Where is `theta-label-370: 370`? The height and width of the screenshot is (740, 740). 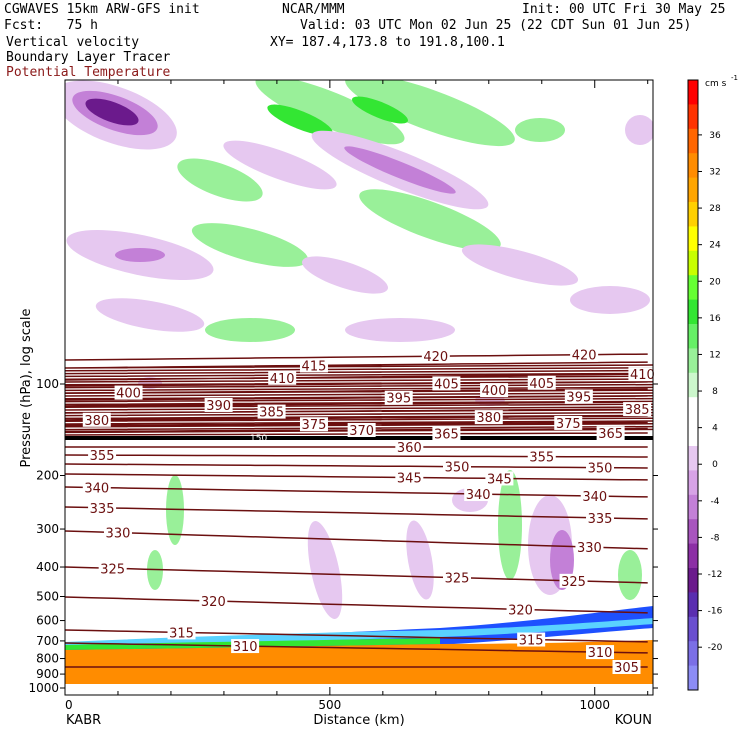
theta-label-370: 370 is located at coordinates (361, 431).